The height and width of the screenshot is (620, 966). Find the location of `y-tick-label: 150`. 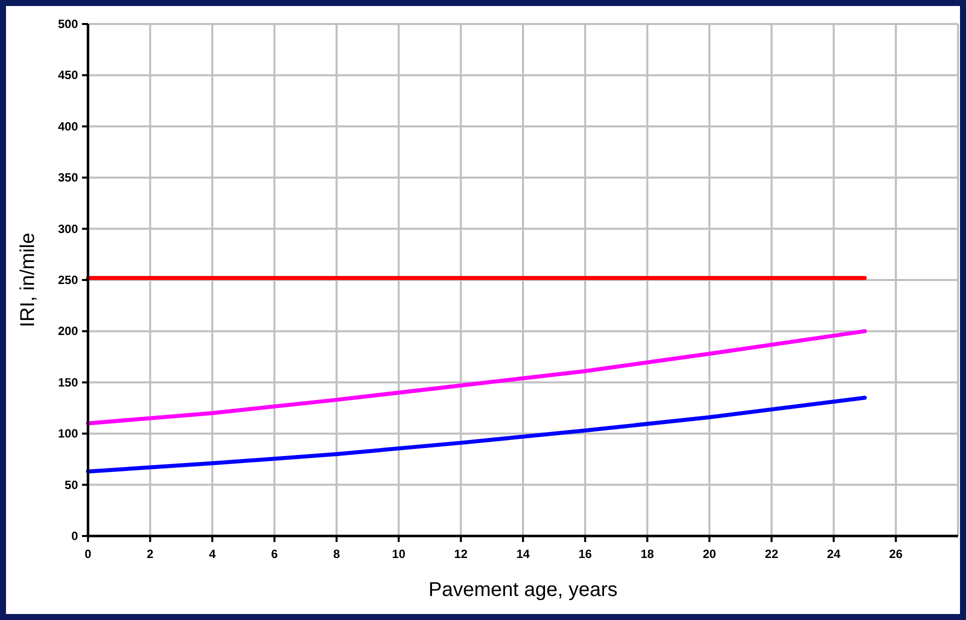

y-tick-label: 150 is located at coordinates (68, 382).